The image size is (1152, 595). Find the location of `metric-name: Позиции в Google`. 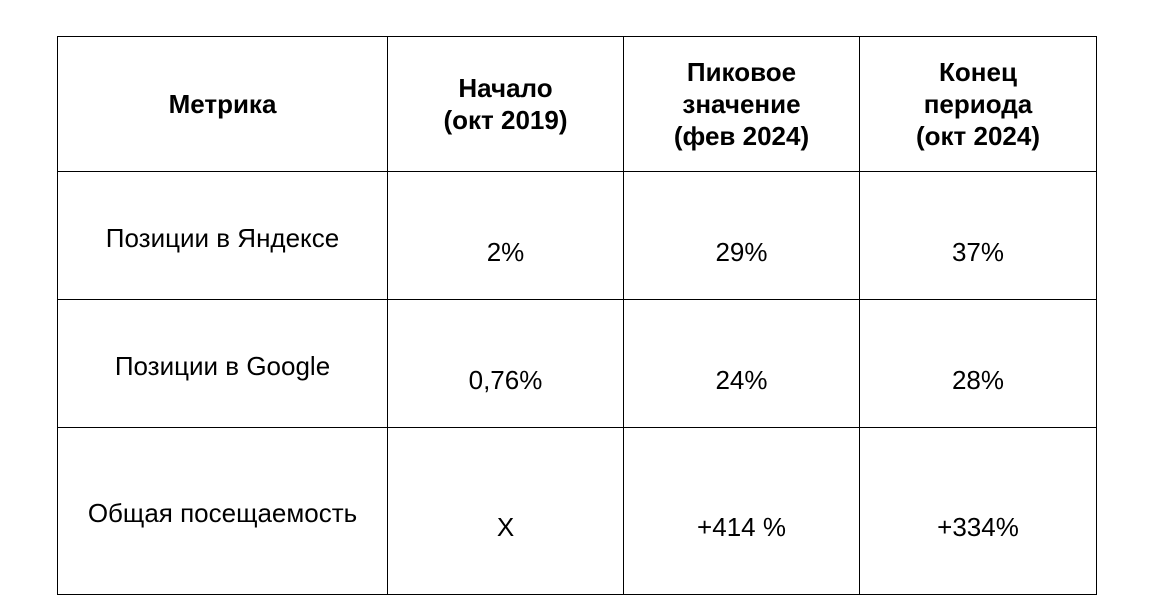

metric-name: Позиции в Google is located at coordinates (222, 365).